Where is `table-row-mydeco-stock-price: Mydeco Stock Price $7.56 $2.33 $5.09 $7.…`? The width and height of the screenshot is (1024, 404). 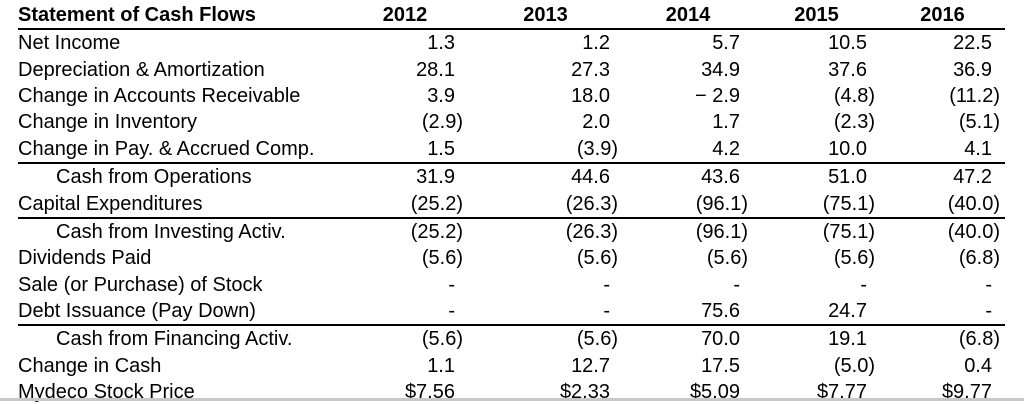 table-row-mydeco-stock-price: Mydeco Stock Price $7.56 $2.33 $5.09 $7.… is located at coordinates (511, 391).